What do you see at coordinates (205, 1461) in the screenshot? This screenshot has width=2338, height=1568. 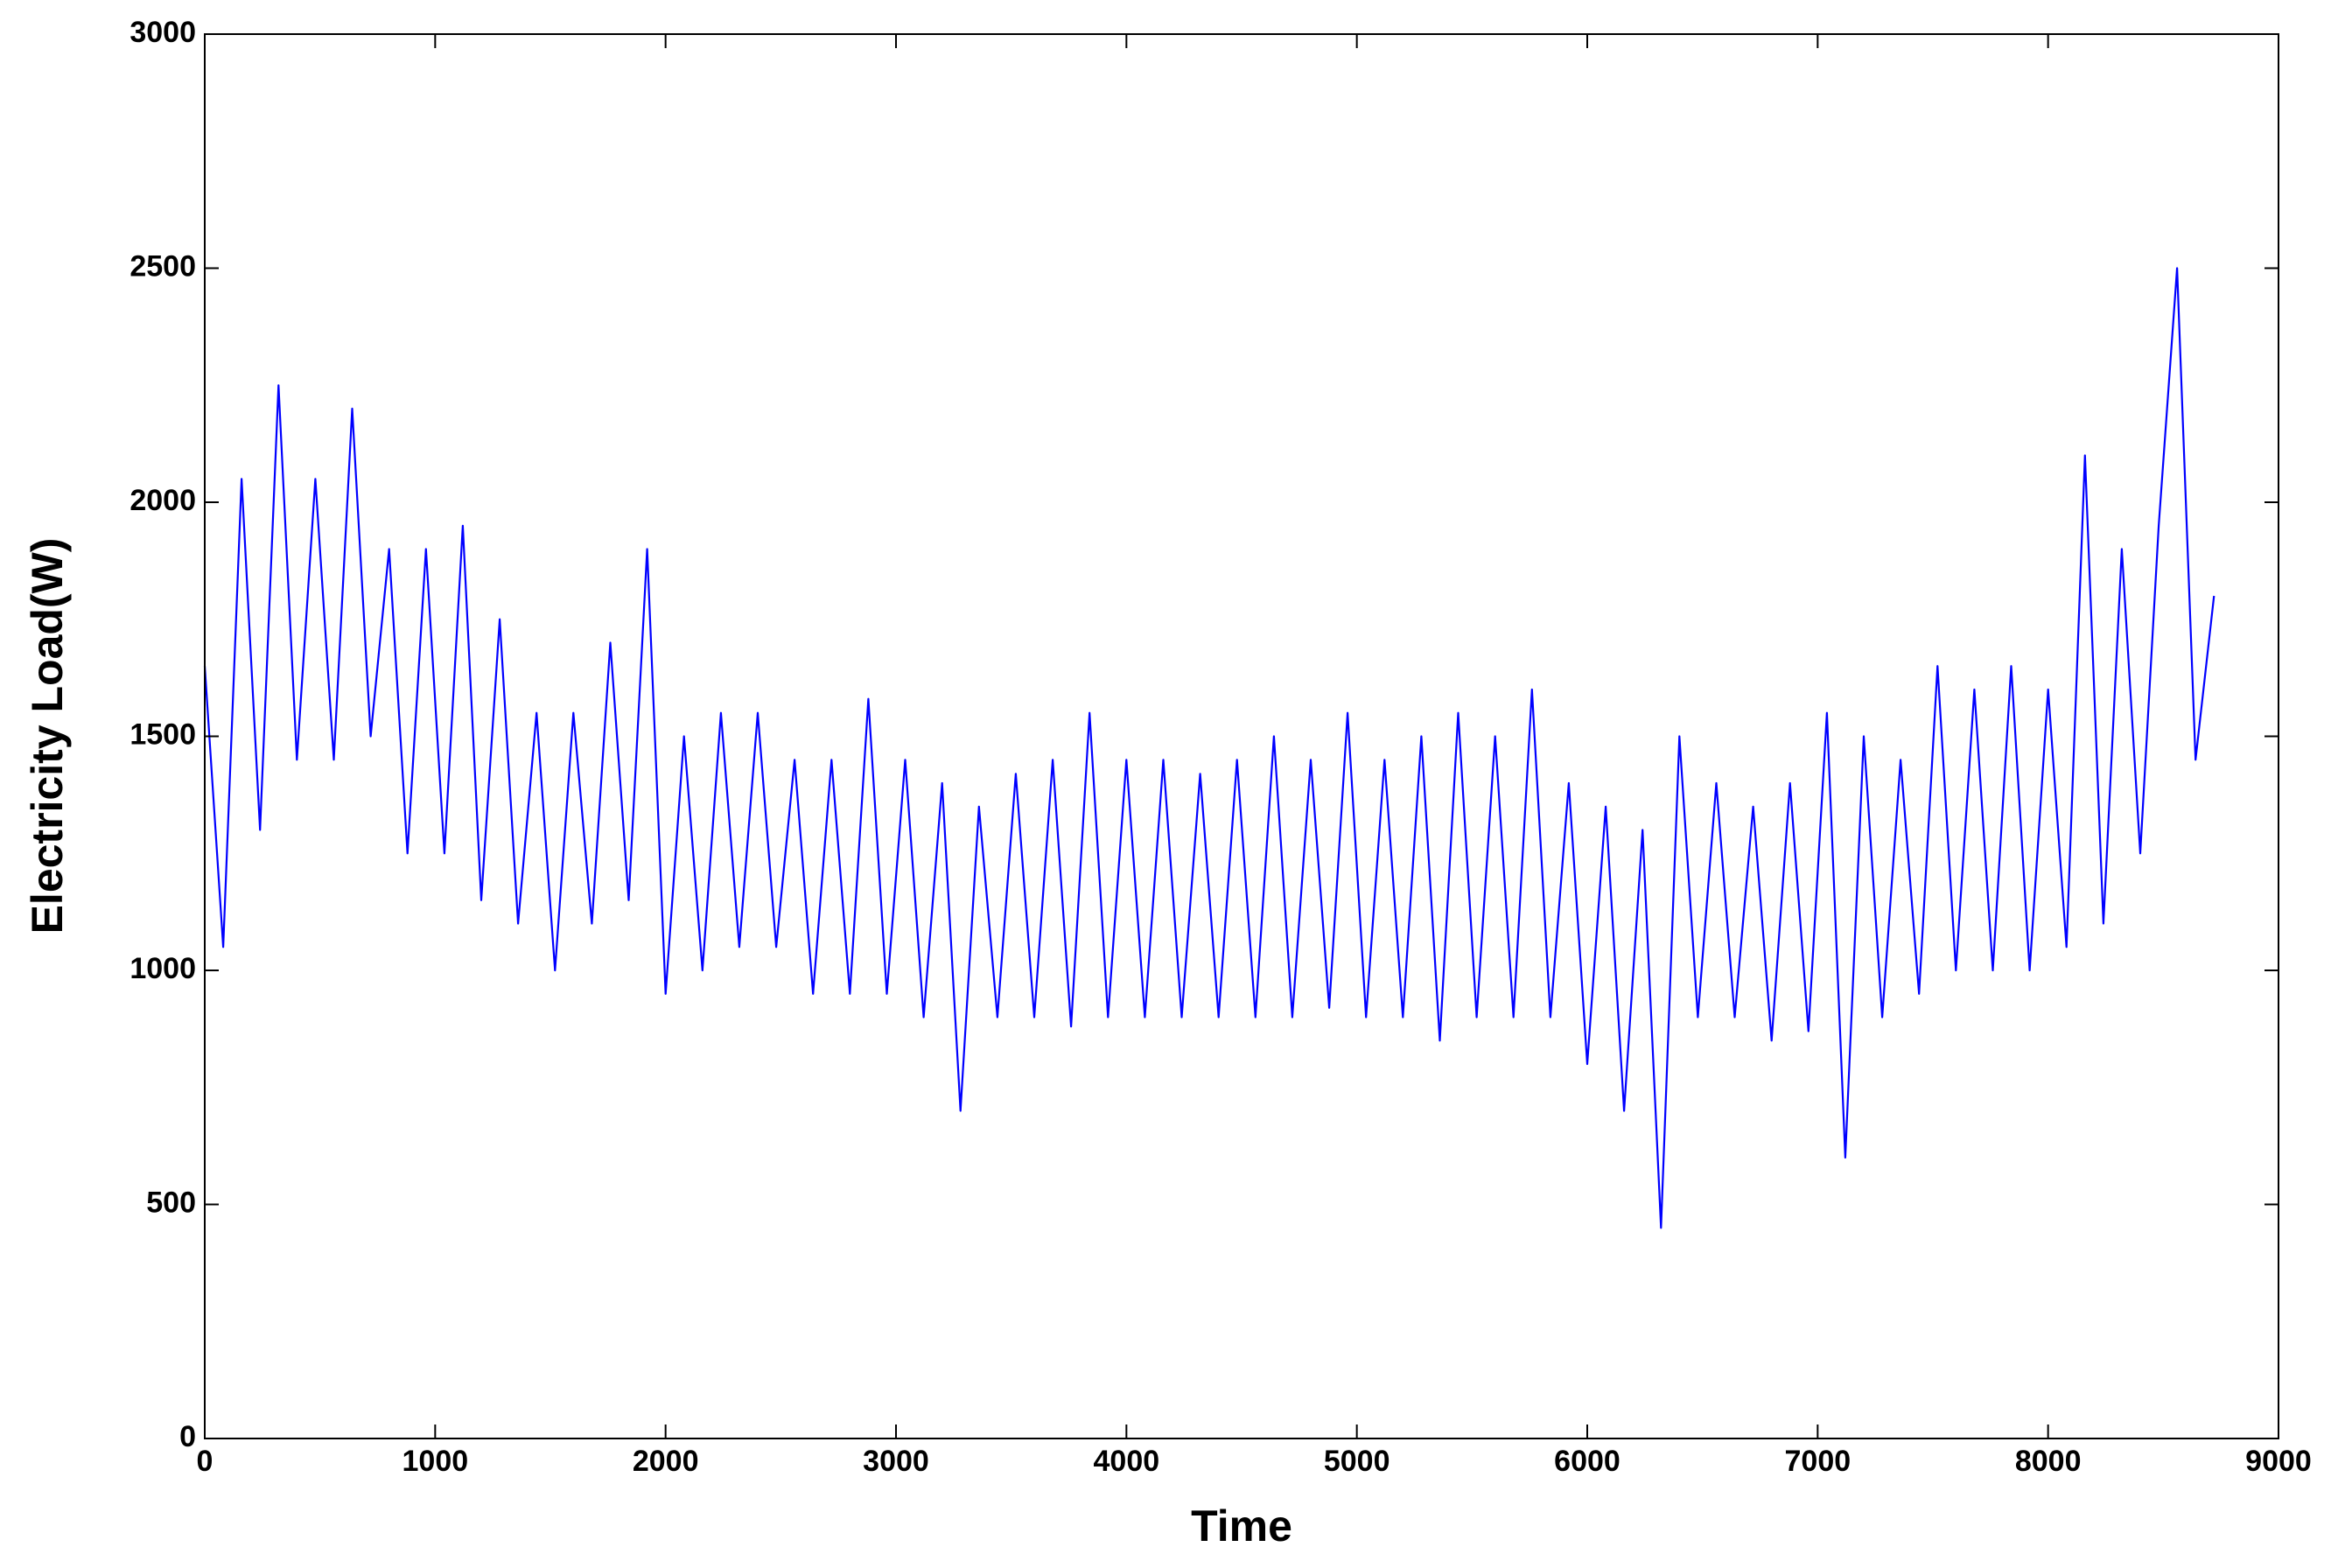 I see `x-tick-label: 0` at bounding box center [205, 1461].